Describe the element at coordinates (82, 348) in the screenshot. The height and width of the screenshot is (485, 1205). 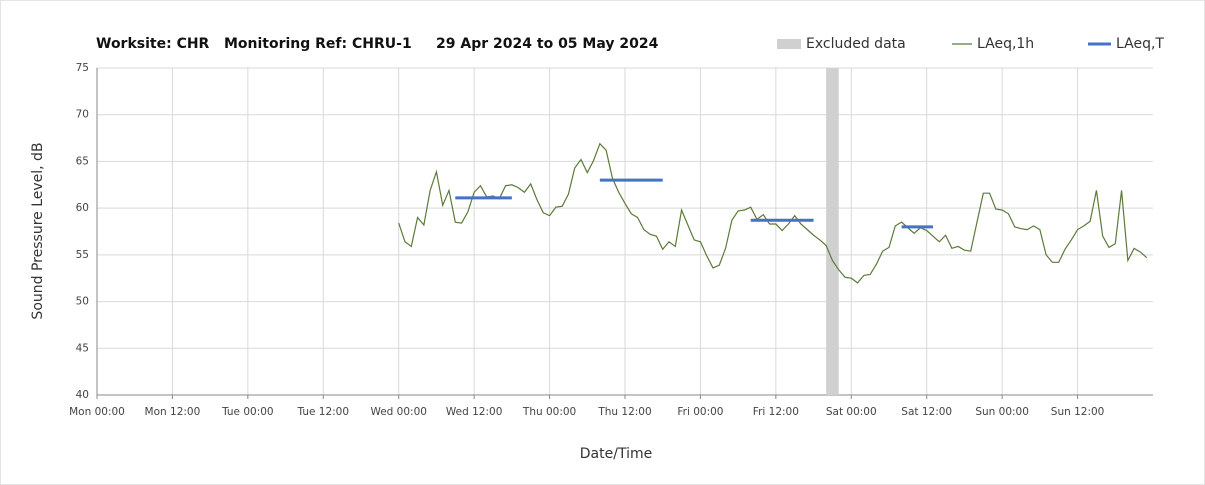
I see `y-tick-label: 45` at that location.